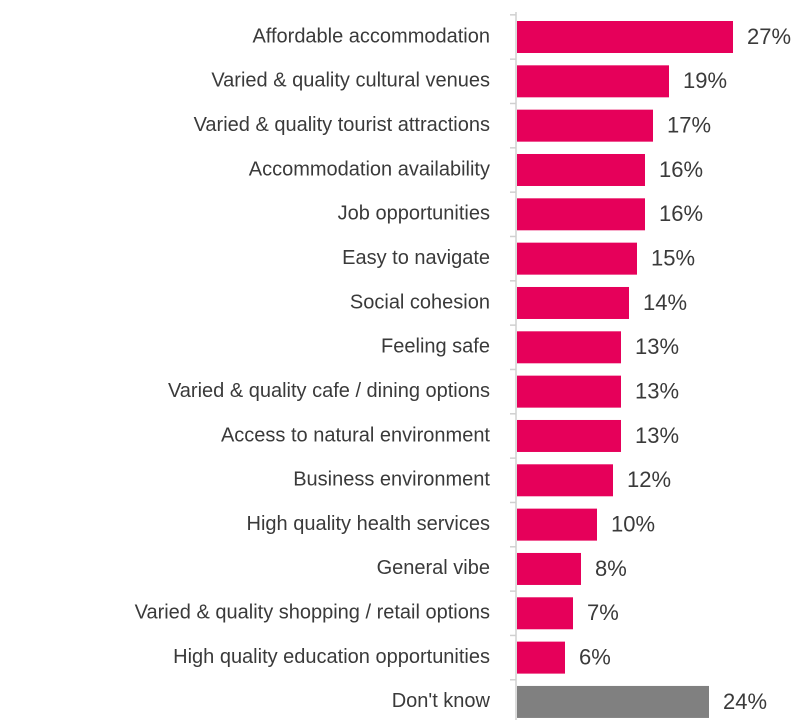 The height and width of the screenshot is (725, 810). Describe the element at coordinates (649, 479) in the screenshot. I see `value-label: 12%` at that location.